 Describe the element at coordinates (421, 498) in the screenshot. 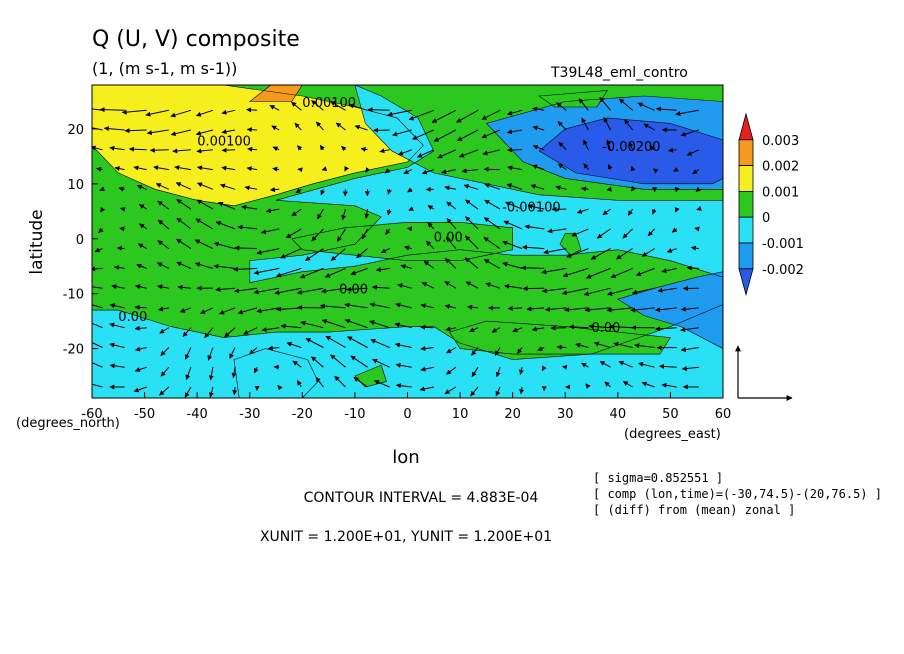

I see `contour-interval: CONTOUR INTERVAL = 4.883E-04` at that location.